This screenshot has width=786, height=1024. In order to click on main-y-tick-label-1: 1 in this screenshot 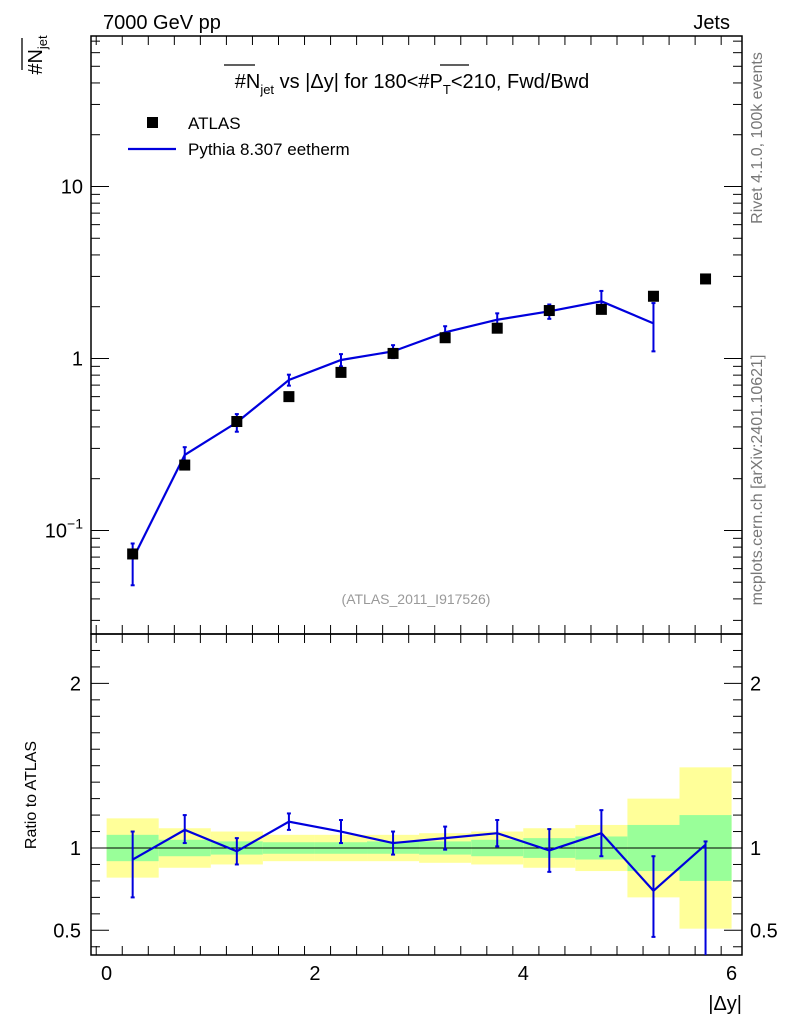, I will do `click(77, 359)`.